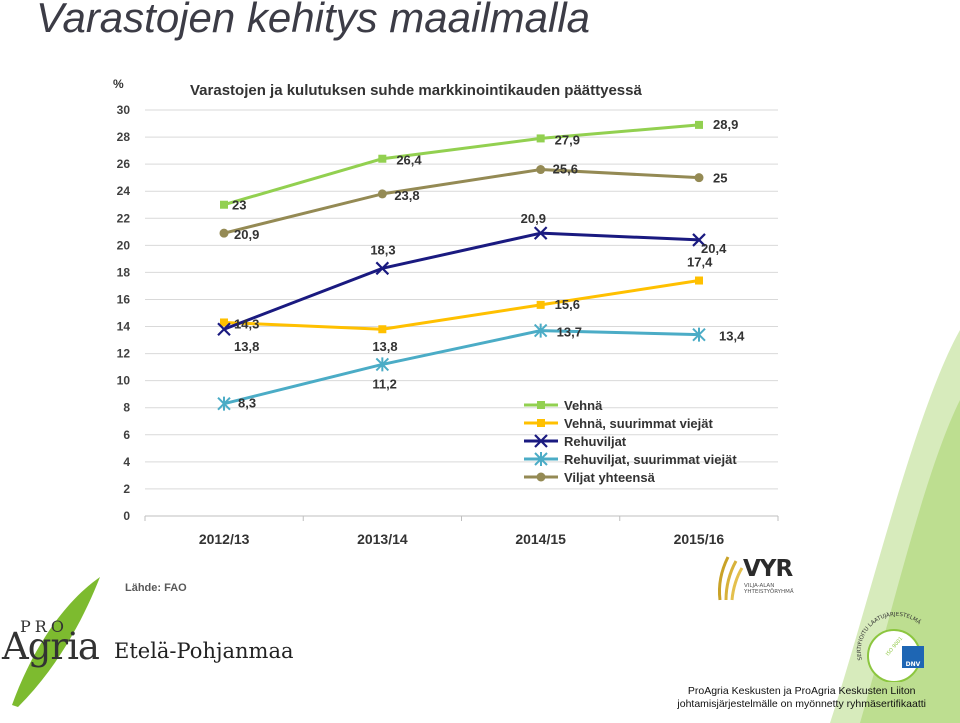 This screenshot has height=723, width=960. Describe the element at coordinates (124, 164) in the screenshot. I see `y-tick-label: 26` at that location.